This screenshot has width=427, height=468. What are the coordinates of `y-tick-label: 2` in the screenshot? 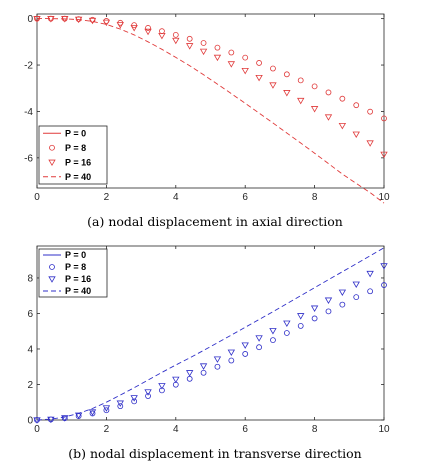 It's located at (30, 385).